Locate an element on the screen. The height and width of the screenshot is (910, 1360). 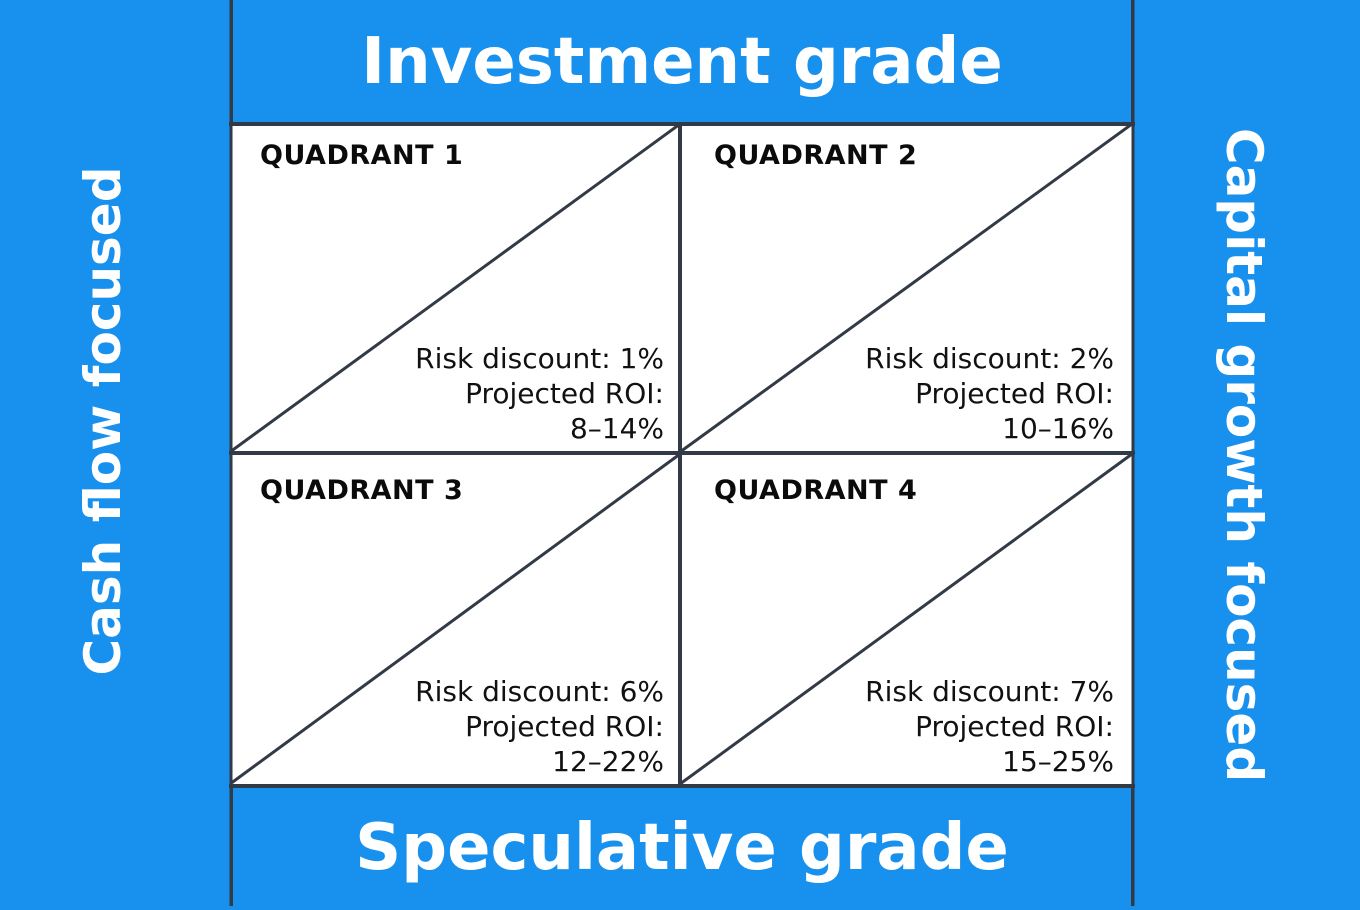
quadrant-4-diagonal is located at coordinates (906, 619).